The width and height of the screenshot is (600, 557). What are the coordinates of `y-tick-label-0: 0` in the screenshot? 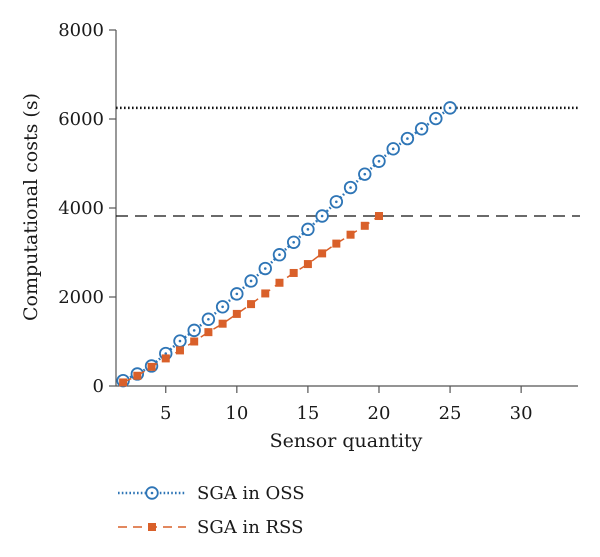 It's located at (98, 386).